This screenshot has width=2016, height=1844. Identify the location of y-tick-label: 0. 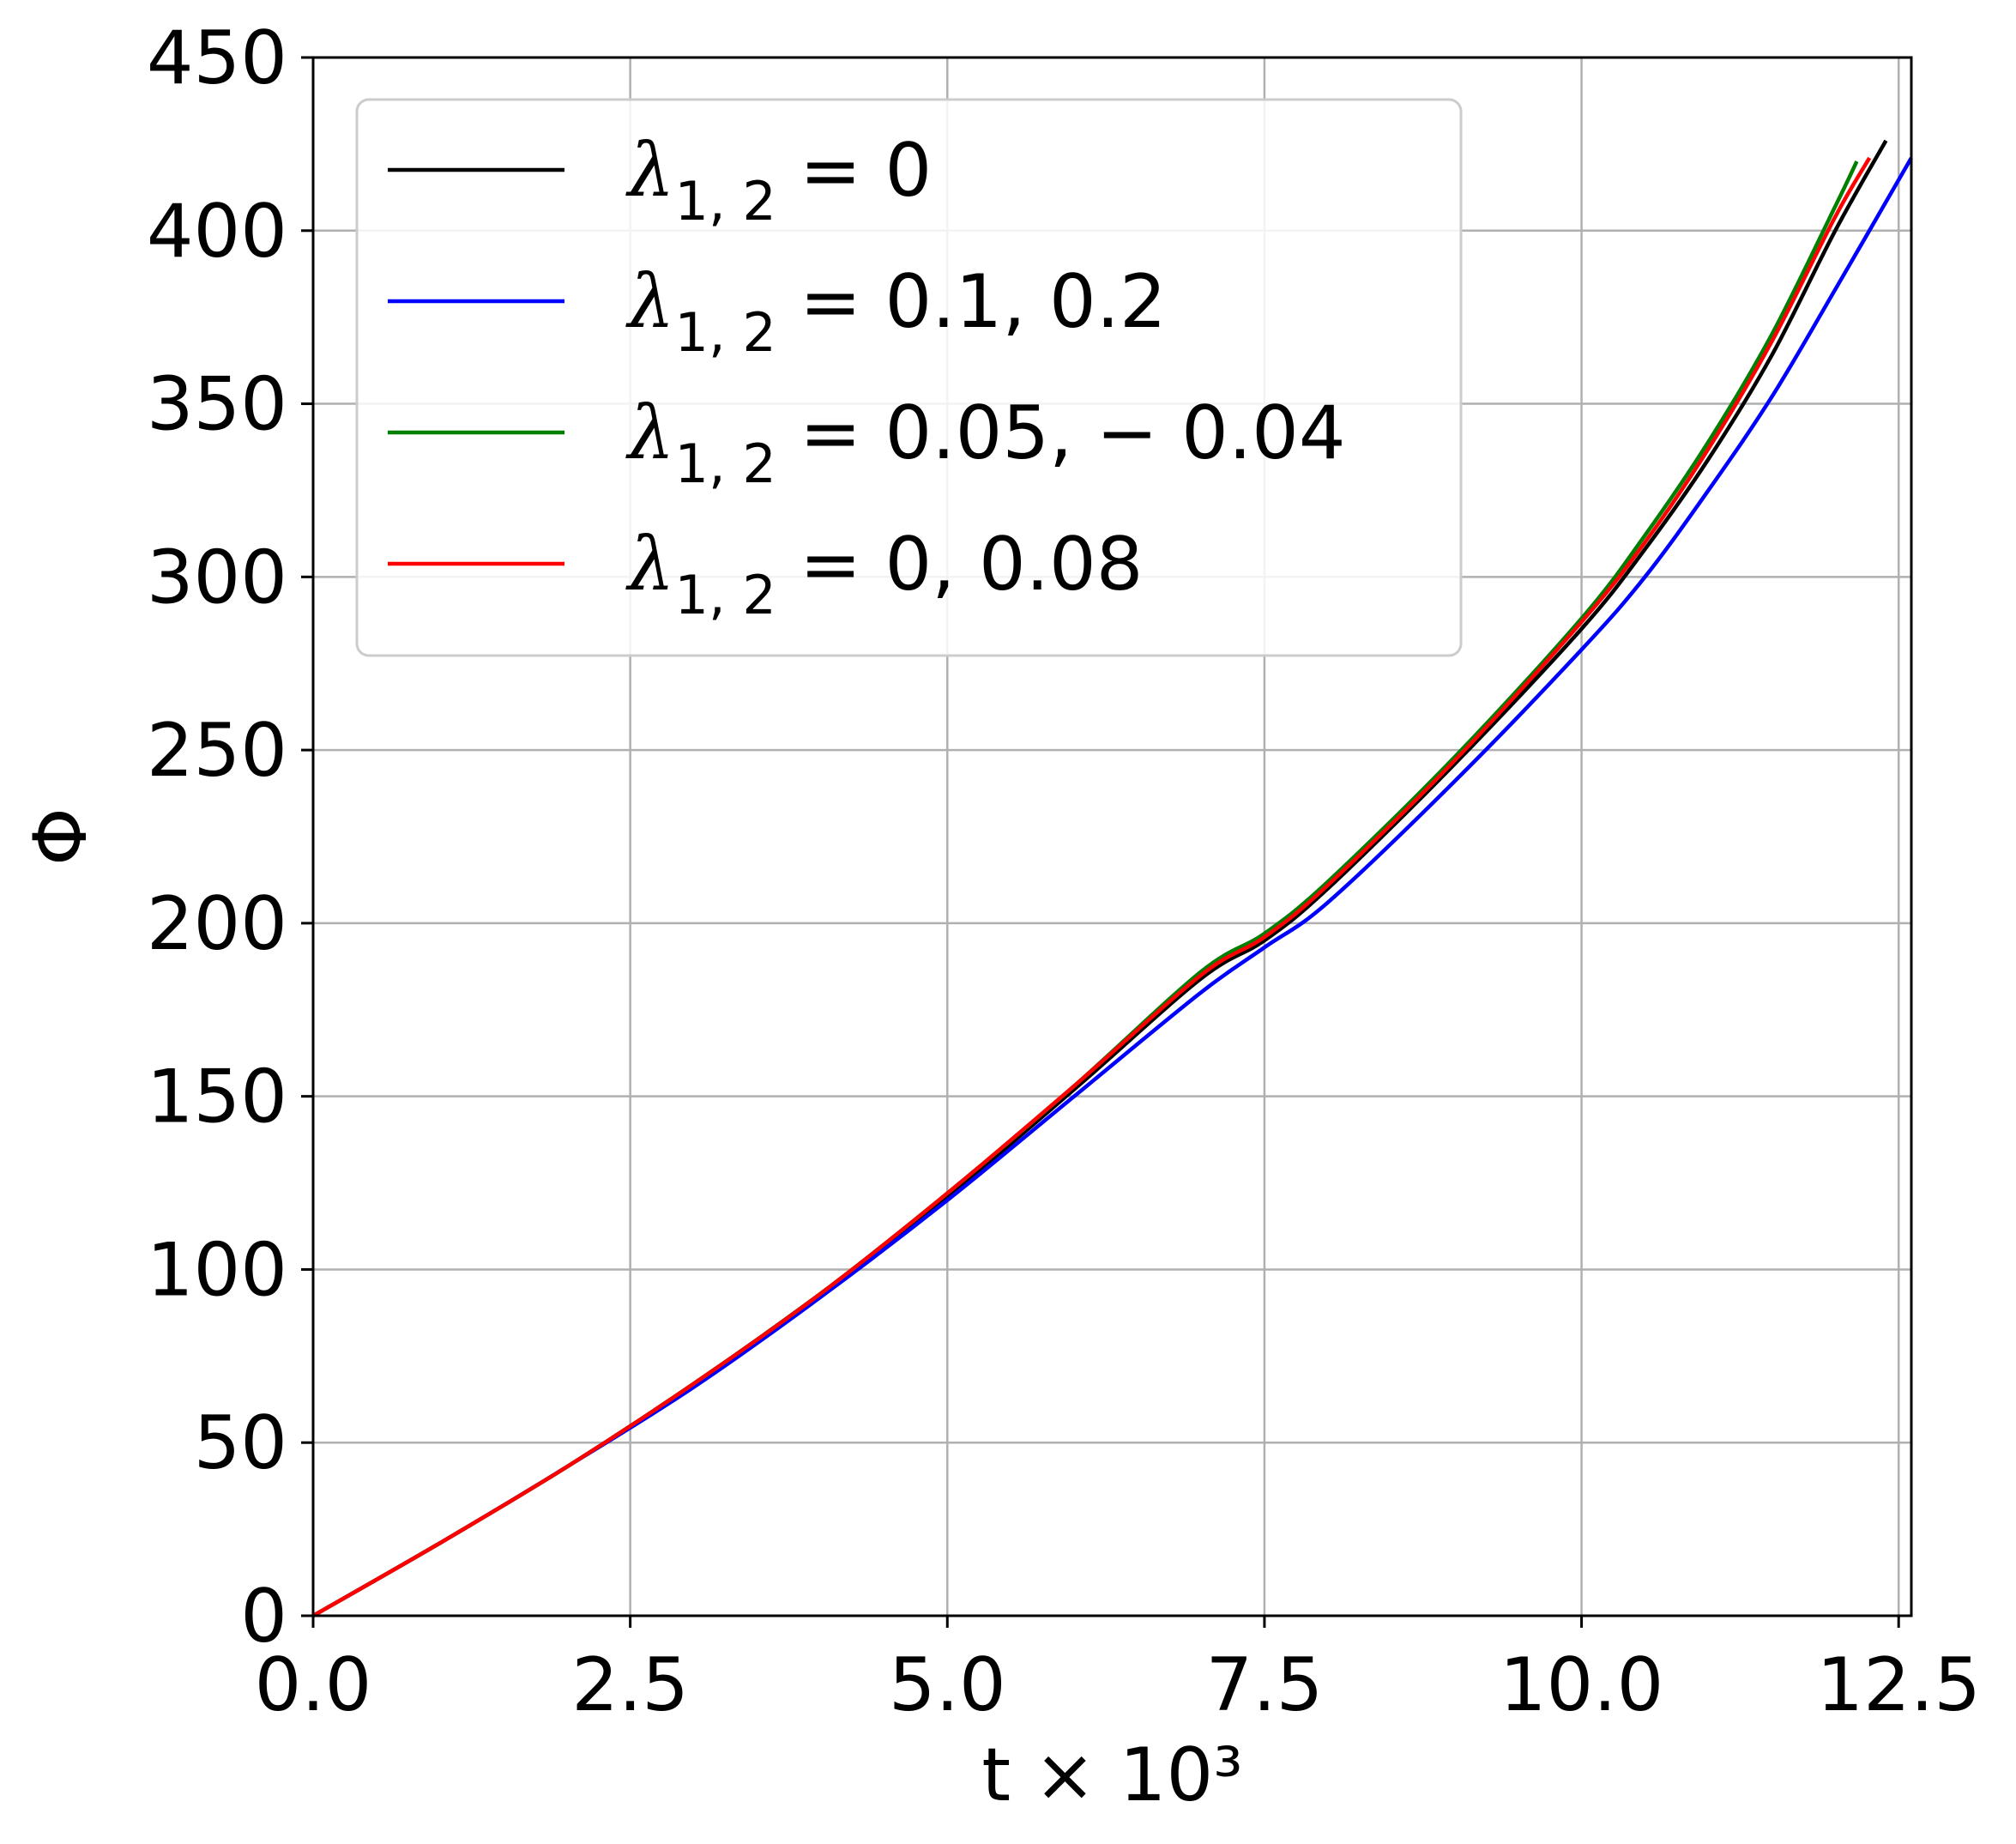
(263, 1617).